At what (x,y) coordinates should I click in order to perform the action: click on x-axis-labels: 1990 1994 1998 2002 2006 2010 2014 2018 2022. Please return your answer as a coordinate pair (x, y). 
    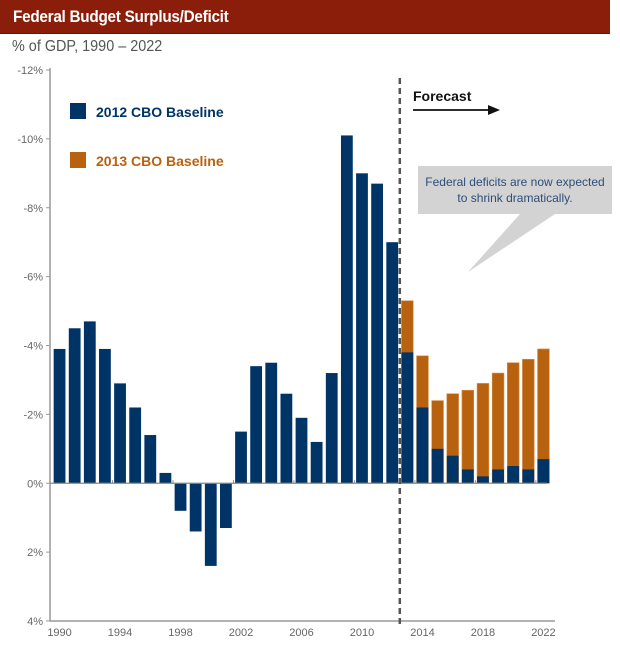
    Looking at the image, I should click on (301, 633).